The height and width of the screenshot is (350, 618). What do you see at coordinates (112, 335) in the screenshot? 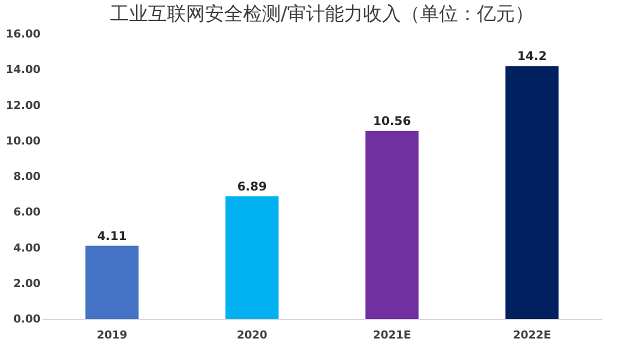
I see `x-tick-label: 2019` at bounding box center [112, 335].